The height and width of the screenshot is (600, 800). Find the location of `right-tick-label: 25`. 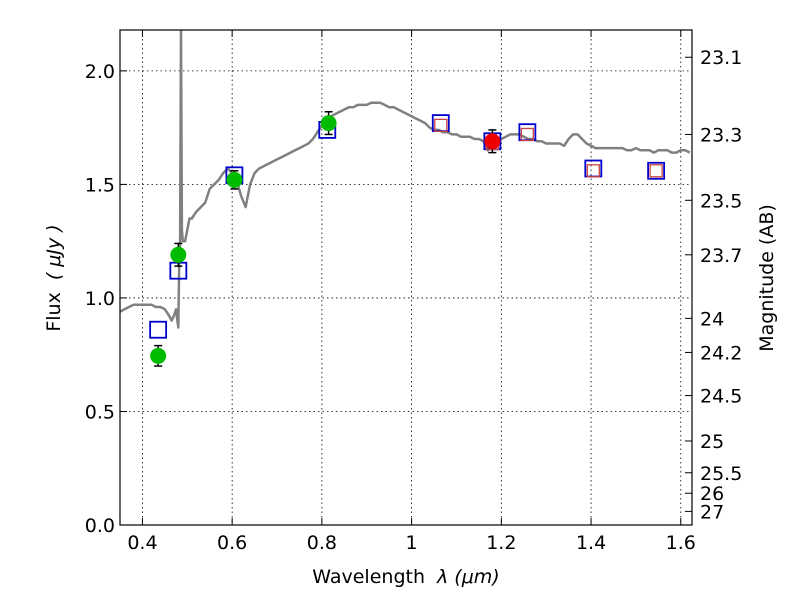

right-tick-label: 25 is located at coordinates (712, 442).